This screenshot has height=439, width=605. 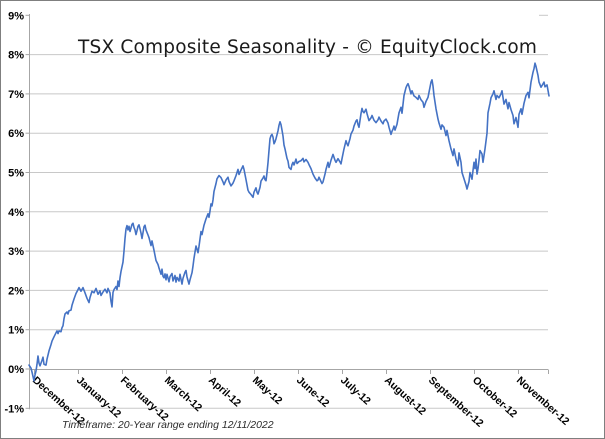 I want to click on y-axis-label: 7%, so click(x=16, y=95).